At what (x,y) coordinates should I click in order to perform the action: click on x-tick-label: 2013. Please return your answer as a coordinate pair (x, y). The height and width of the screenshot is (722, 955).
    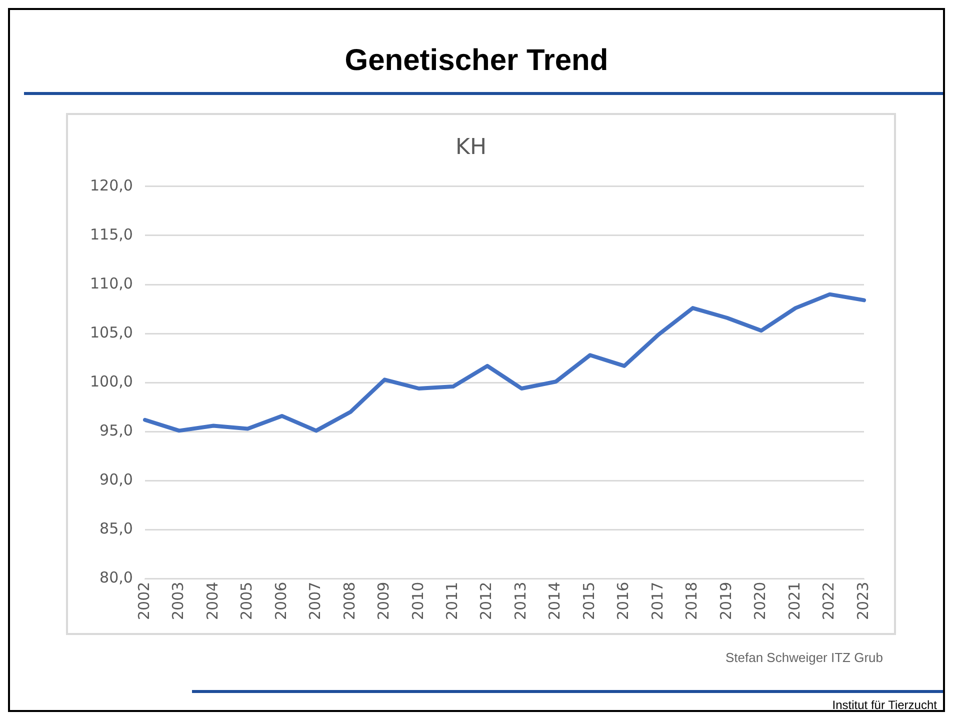
    Looking at the image, I should click on (520, 601).